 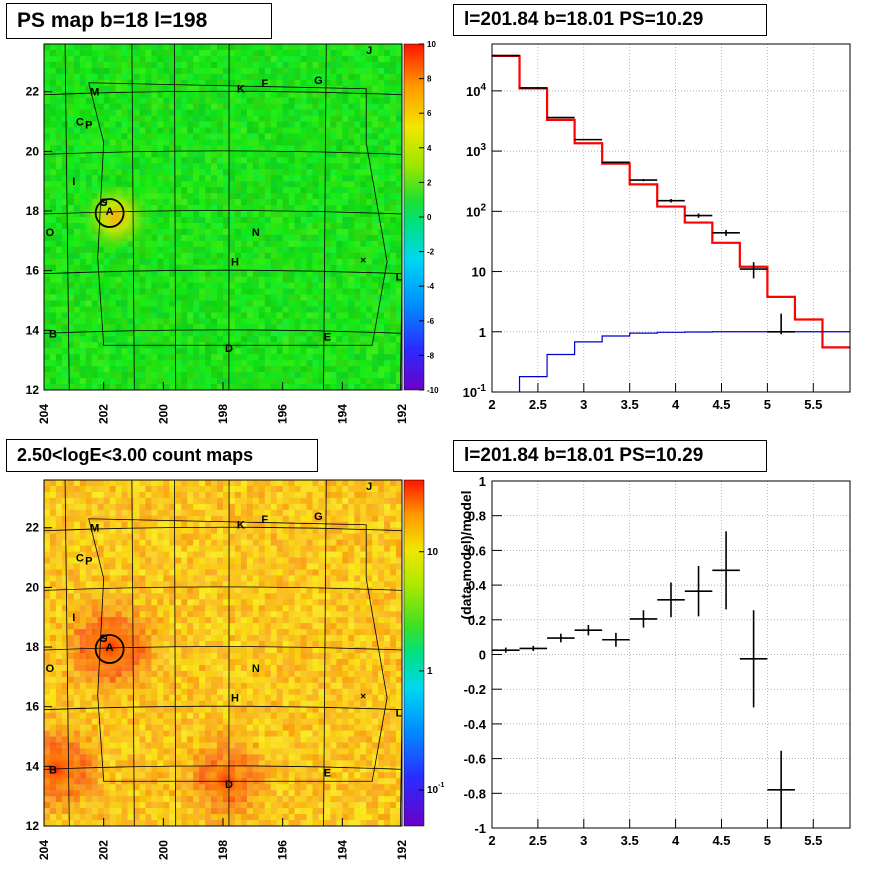 What do you see at coordinates (241, 90) in the screenshot?
I see `source-label-K: K` at bounding box center [241, 90].